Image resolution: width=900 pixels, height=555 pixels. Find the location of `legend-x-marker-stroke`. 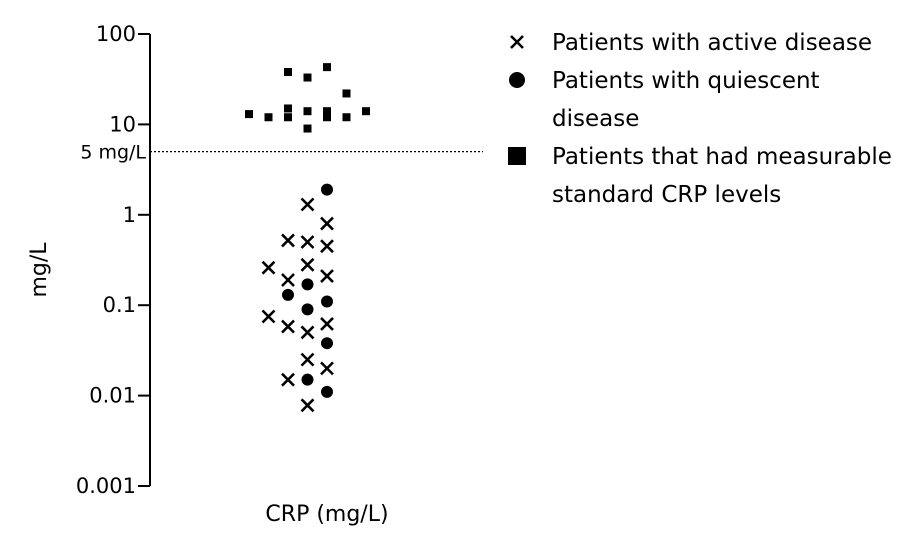

legend-x-marker-stroke is located at coordinates (517, 42).